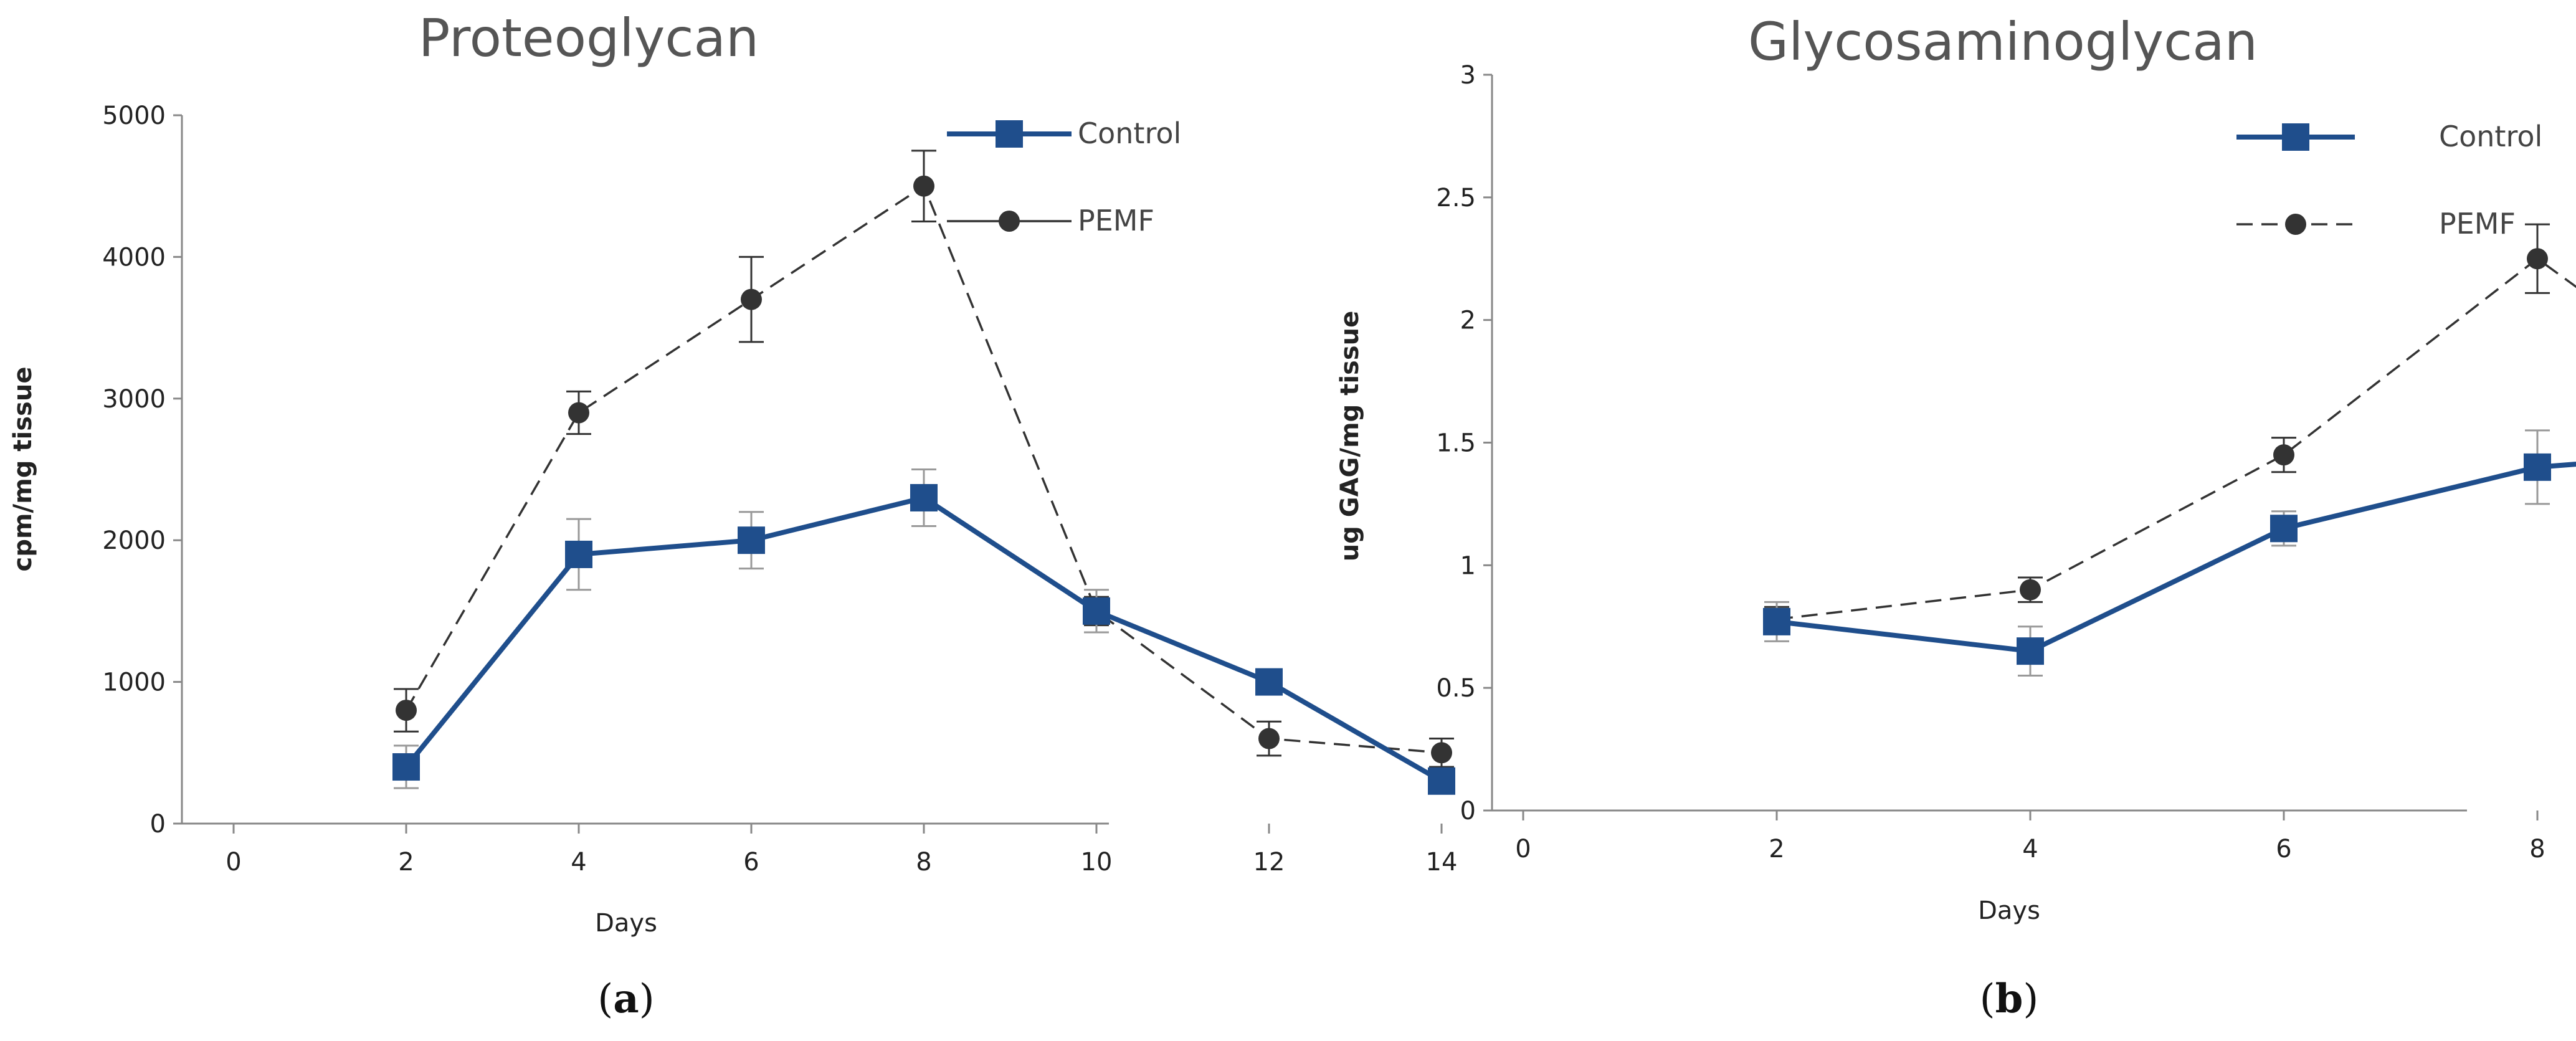 The width and height of the screenshot is (2576, 1041). I want to click on y-axis-label: ug GAG/mg tissue, so click(1350, 437).